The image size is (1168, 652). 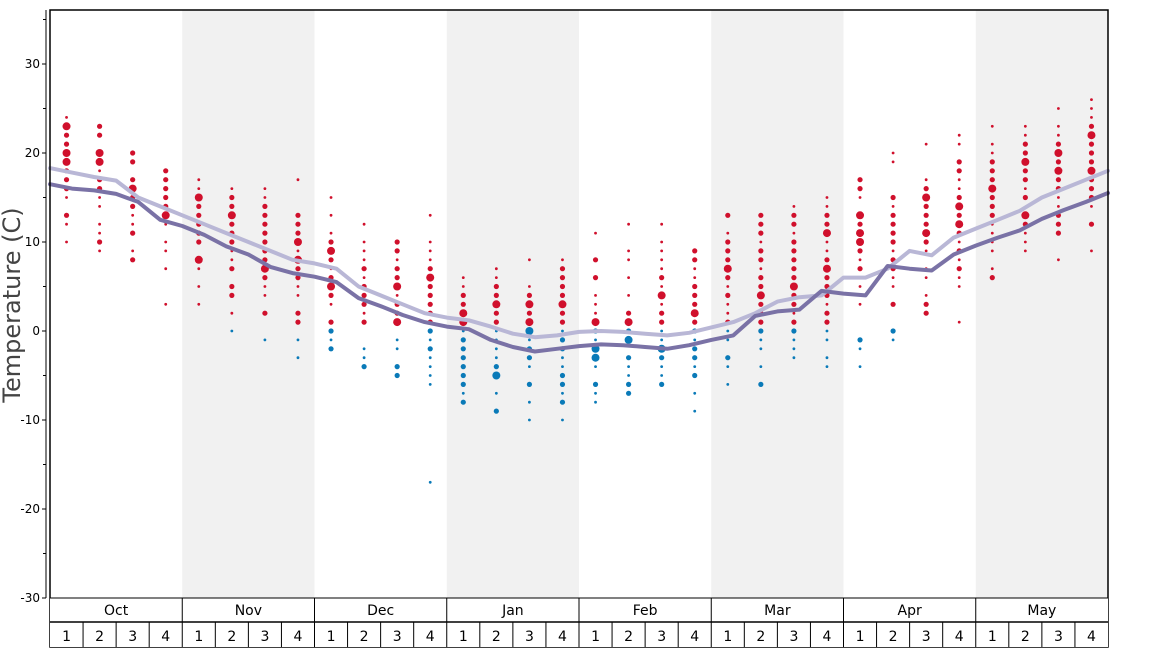 What do you see at coordinates (661, 637) in the screenshot?
I see `week-label: 3` at bounding box center [661, 637].